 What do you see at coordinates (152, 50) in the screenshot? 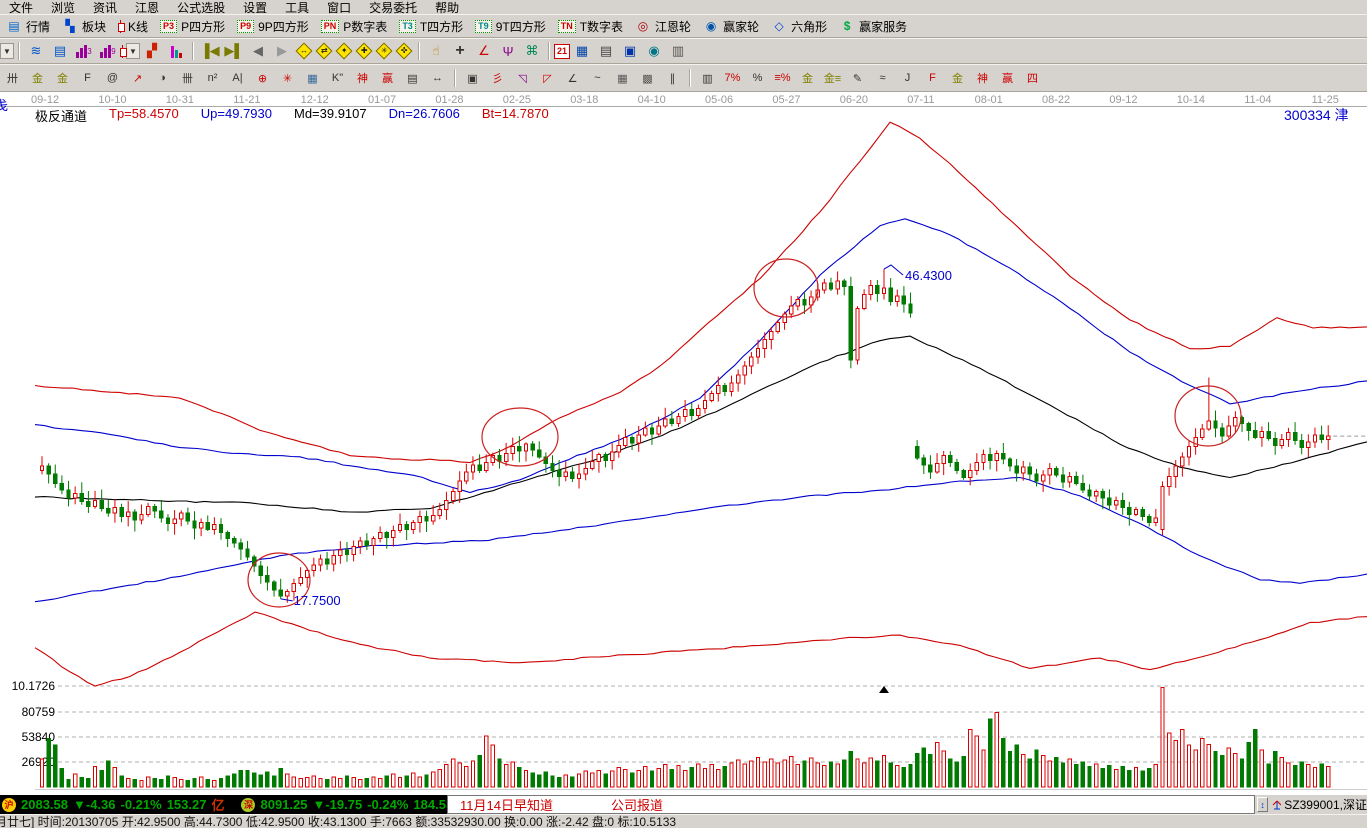
I see `pattern-icon: ▞` at bounding box center [152, 50].